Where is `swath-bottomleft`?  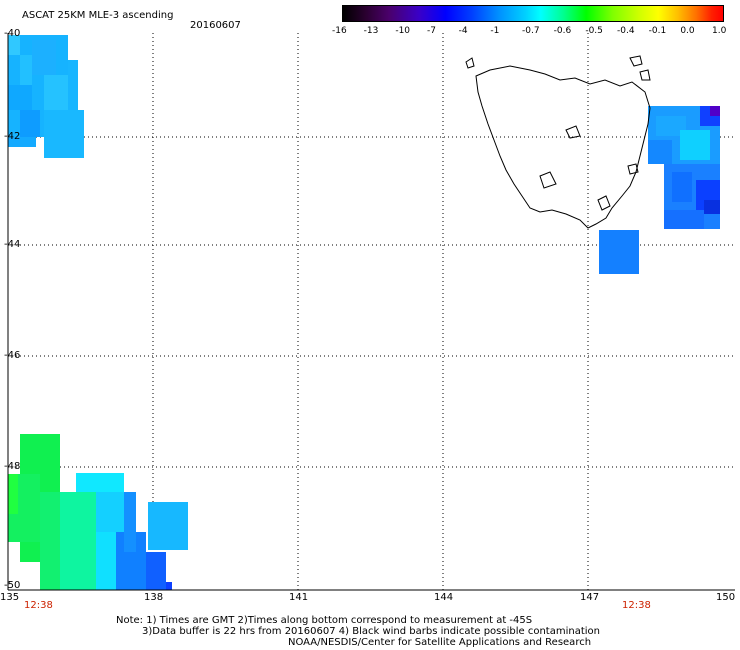
swath-bottomleft is located at coordinates (98, 512).